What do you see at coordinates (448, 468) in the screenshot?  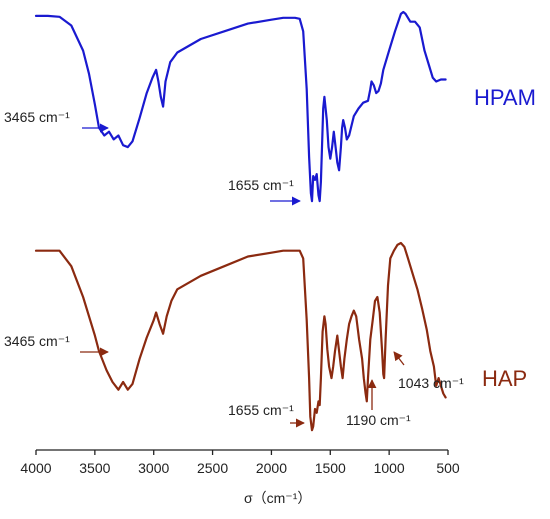 I see `x-tick-label-500: 500` at bounding box center [448, 468].